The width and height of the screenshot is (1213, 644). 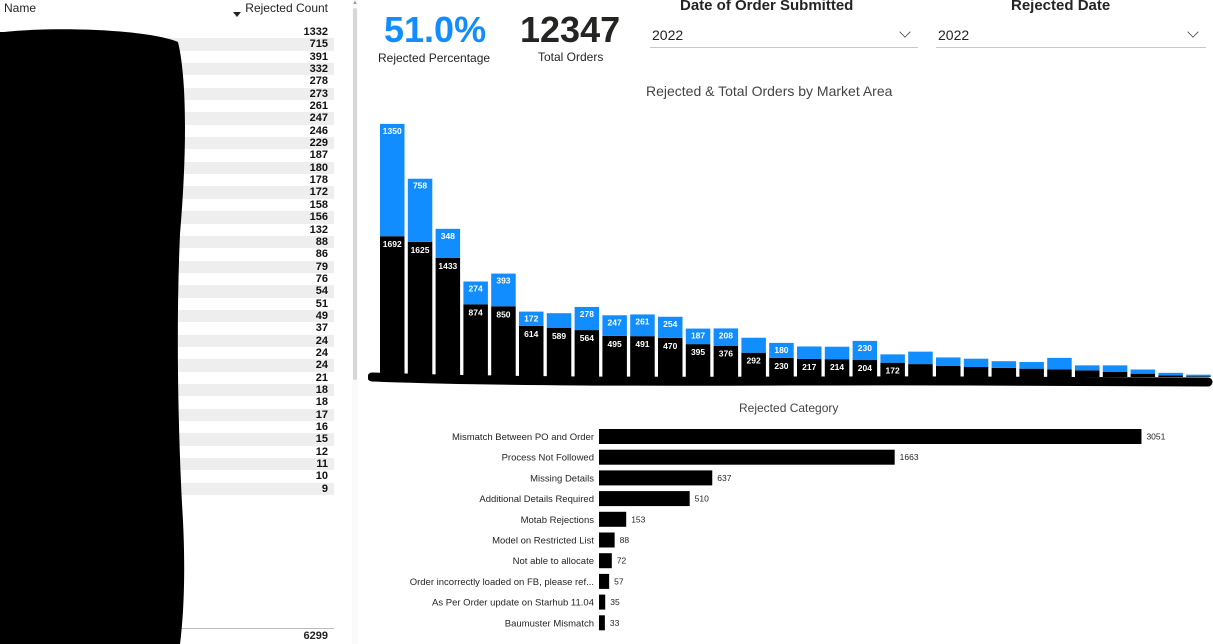 What do you see at coordinates (318, 229) in the screenshot?
I see `table-row: 132` at bounding box center [318, 229].